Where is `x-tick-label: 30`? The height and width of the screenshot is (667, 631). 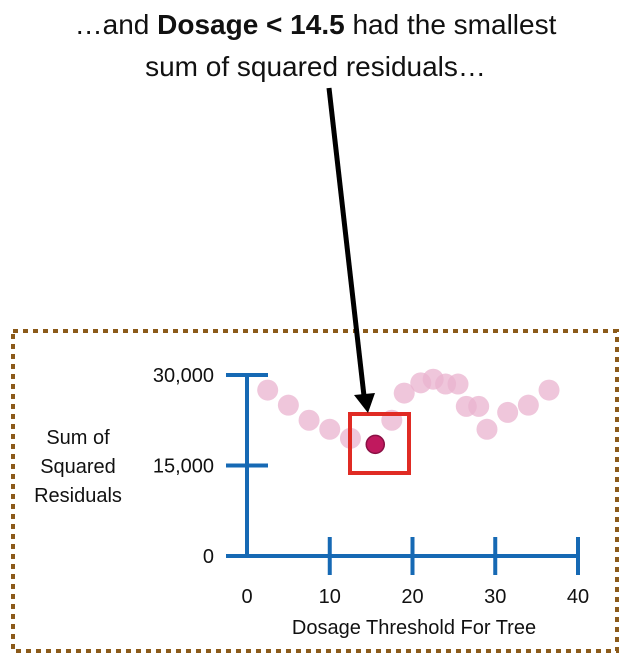 x-tick-label: 30 is located at coordinates (495, 597).